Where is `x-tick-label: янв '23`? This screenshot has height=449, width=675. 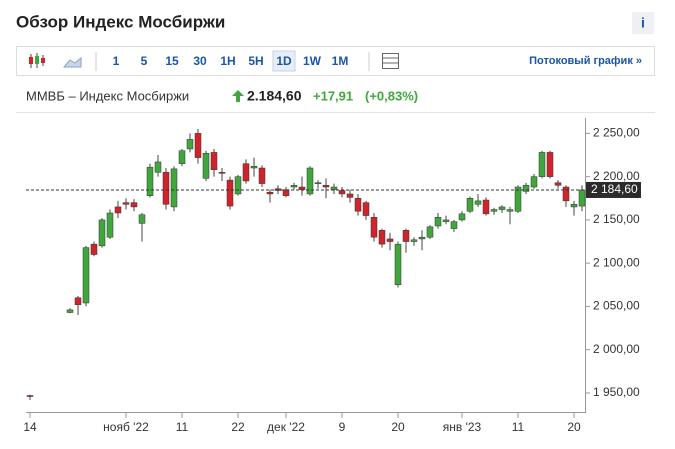
x-tick-label: янв '23 is located at coordinates (462, 427).